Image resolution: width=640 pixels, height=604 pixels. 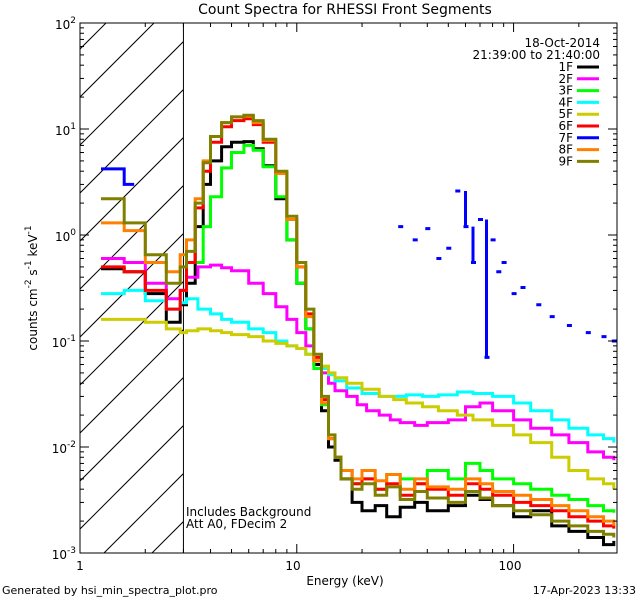 What do you see at coordinates (344, 581) in the screenshot?
I see `x-axis-label: Energy (keV)` at bounding box center [344, 581].